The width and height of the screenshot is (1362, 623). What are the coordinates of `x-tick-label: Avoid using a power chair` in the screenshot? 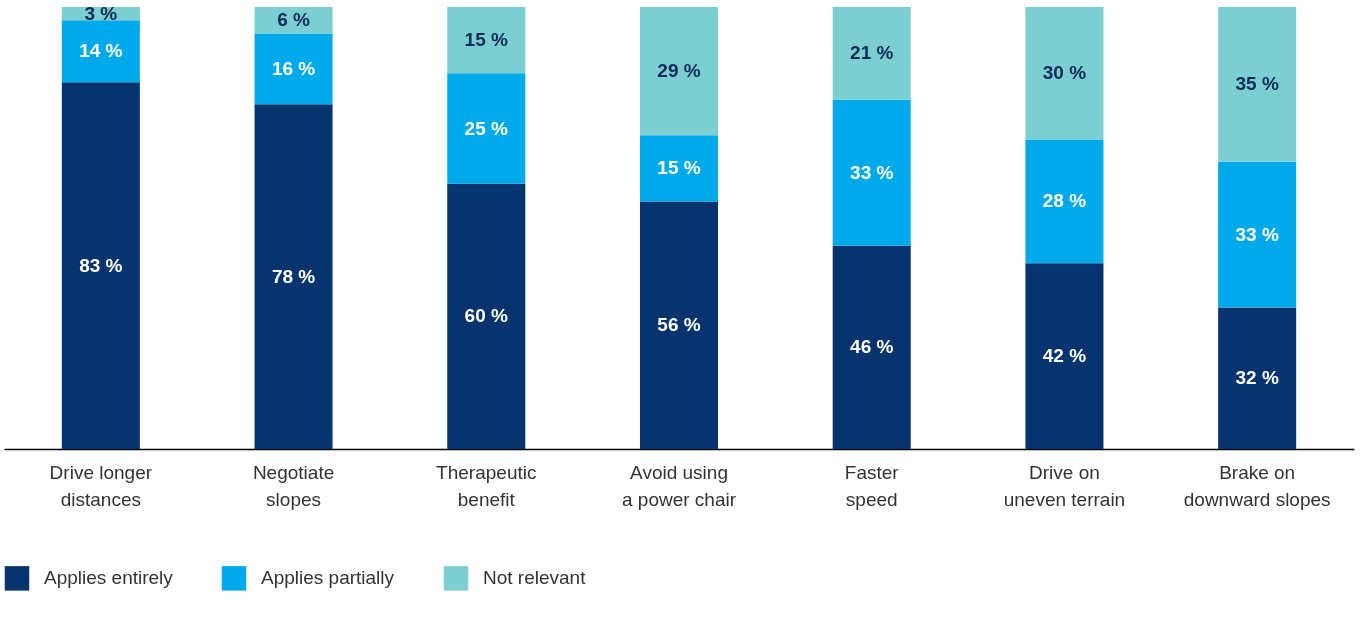 It's located at (679, 485).